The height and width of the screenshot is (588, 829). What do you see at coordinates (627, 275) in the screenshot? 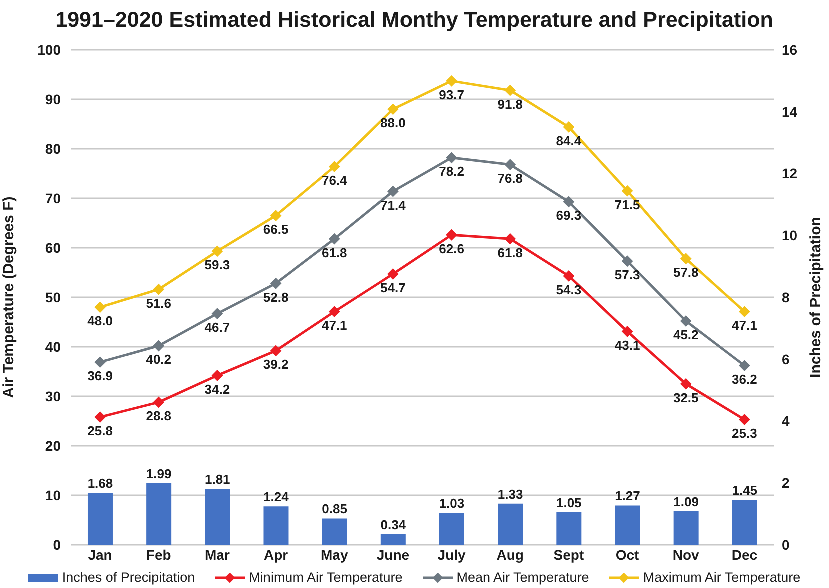
I see `data-label: 57.3` at bounding box center [627, 275].